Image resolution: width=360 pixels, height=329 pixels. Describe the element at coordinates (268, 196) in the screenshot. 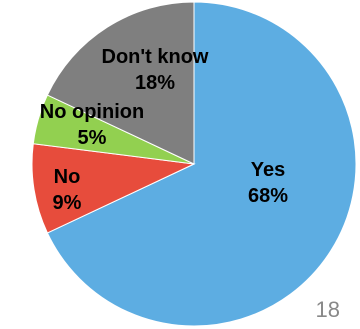

I see `slice-value-yes: 68%` at that location.